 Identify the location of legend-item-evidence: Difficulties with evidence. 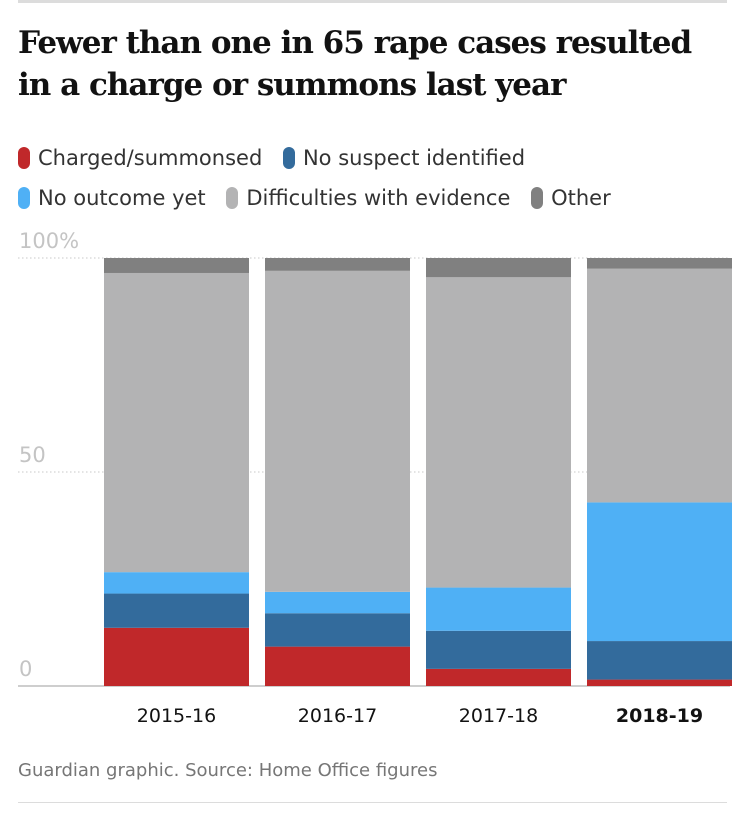
(368, 198).